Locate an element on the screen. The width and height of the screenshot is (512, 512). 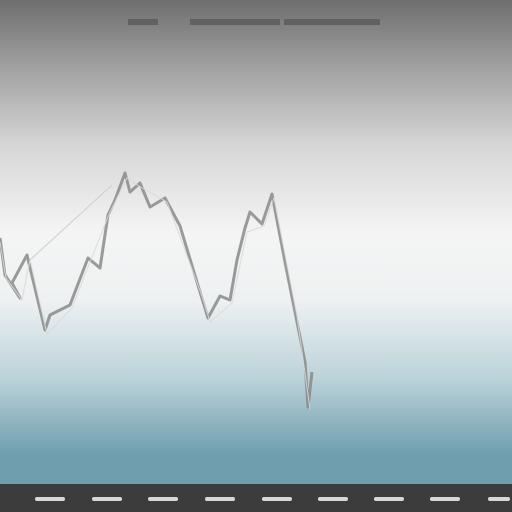
faint-line is located at coordinates (71, 222).